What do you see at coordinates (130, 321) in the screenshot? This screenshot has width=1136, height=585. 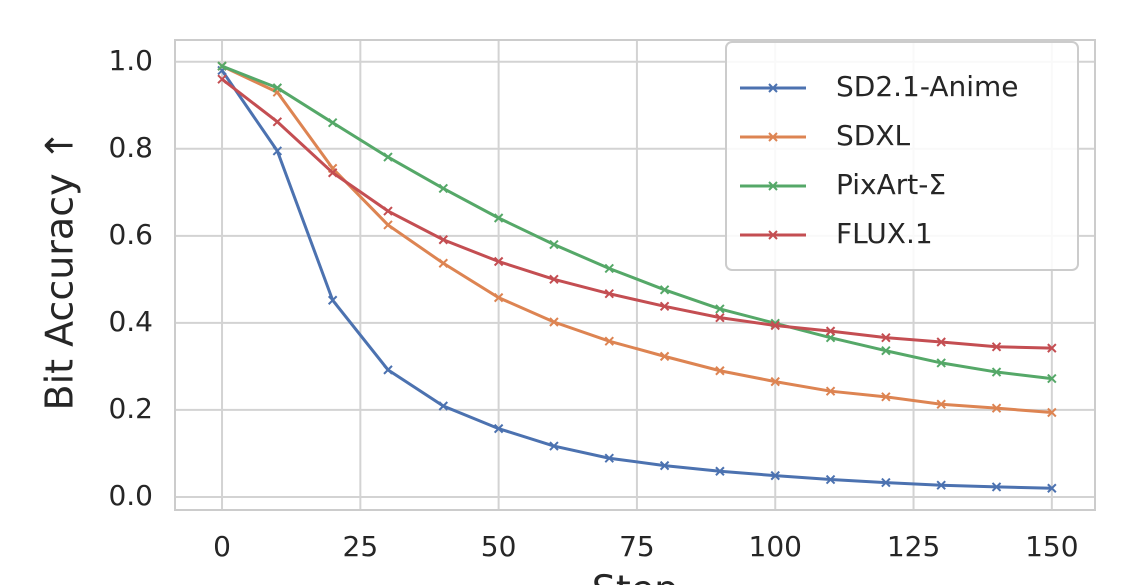 I see `y-tick-label: 0.4` at bounding box center [130, 321].